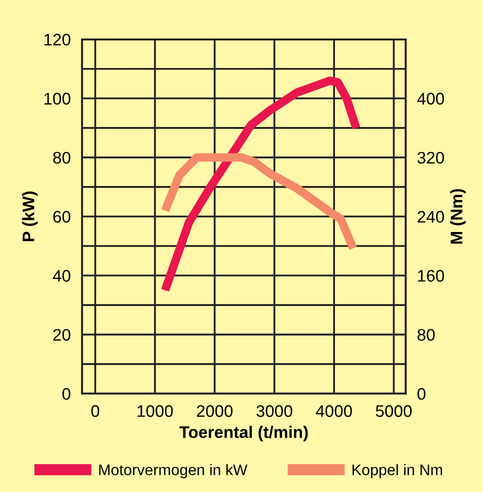  Describe the element at coordinates (431, 216) in the screenshot. I see `y2-tick-label: 240` at that location.